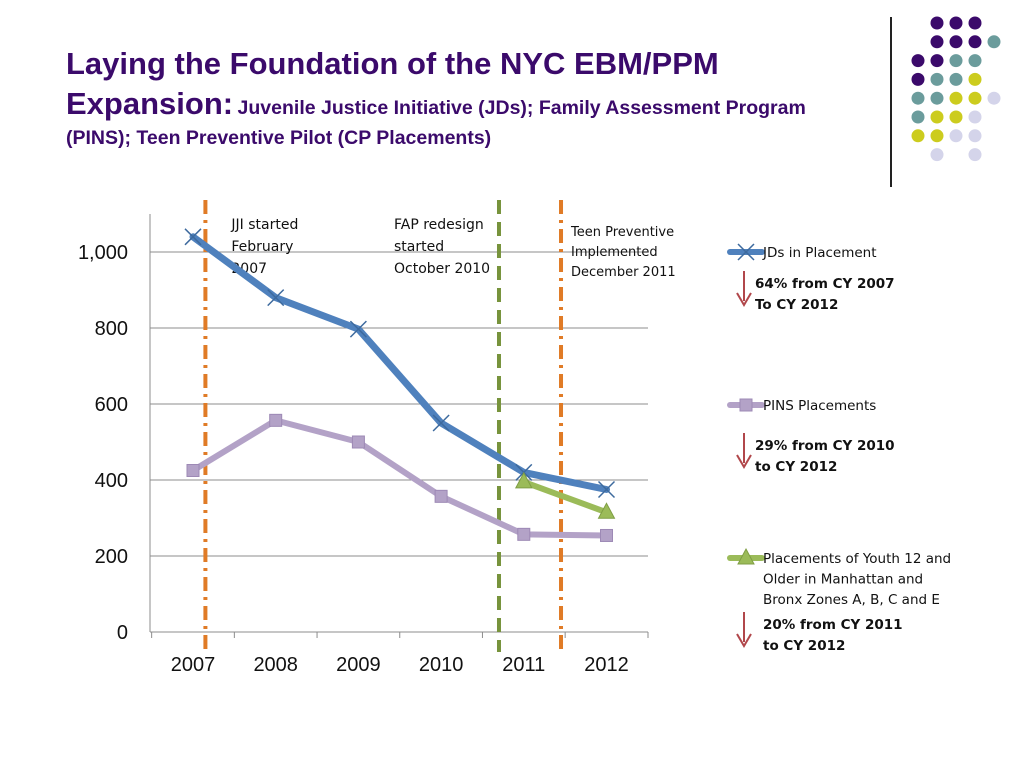 This screenshot has width=1024, height=768. I want to click on change-line: 64% from CY 2007, so click(825, 284).